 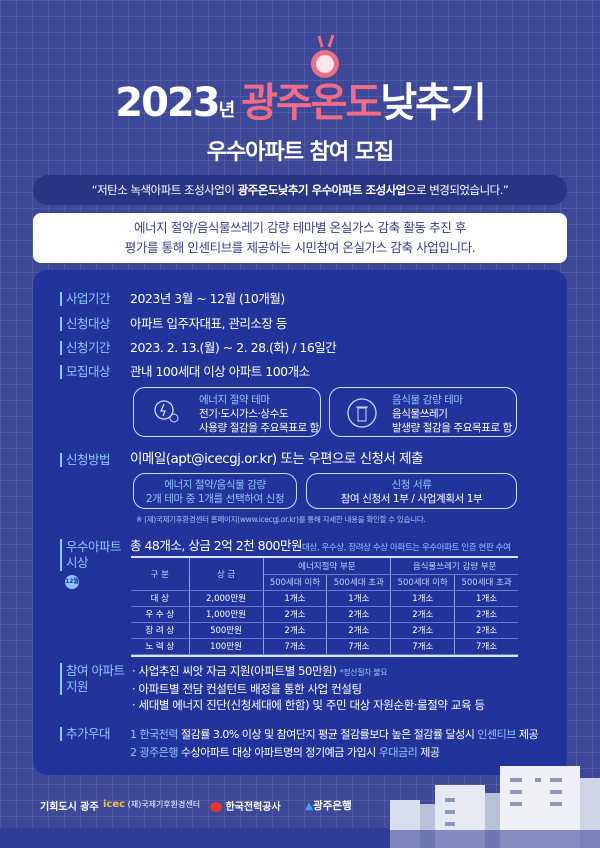 I want to click on col-header: 음식물쓰레기 감량 부문, so click(x=454, y=566).